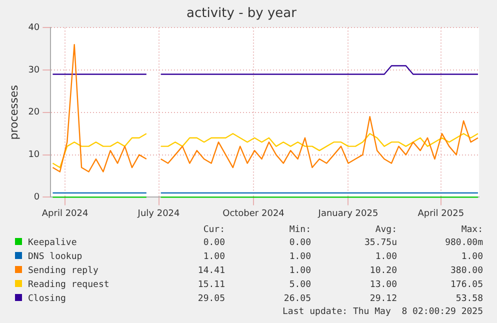 The height and width of the screenshot is (323, 497). I want to click on text: Max:, so click(471, 230).